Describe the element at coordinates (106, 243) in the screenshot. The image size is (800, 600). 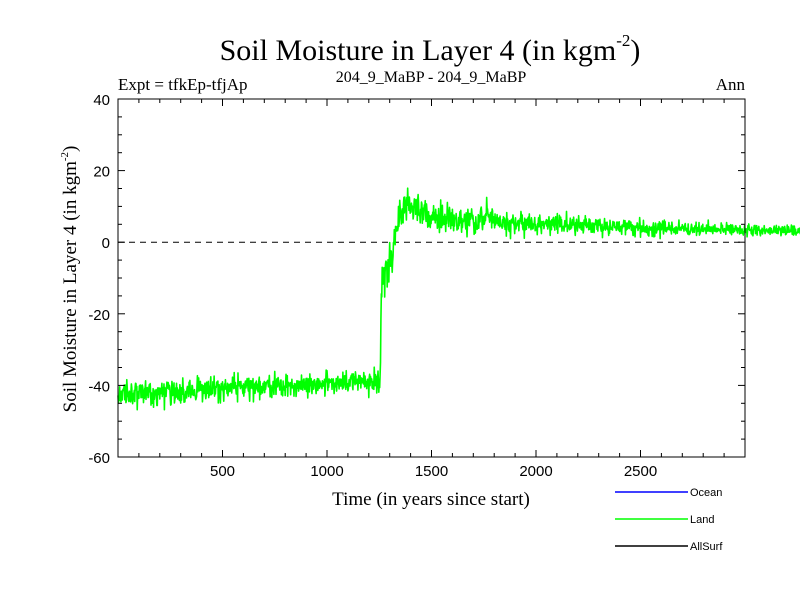
I see `y-tick-label: 0` at that location.